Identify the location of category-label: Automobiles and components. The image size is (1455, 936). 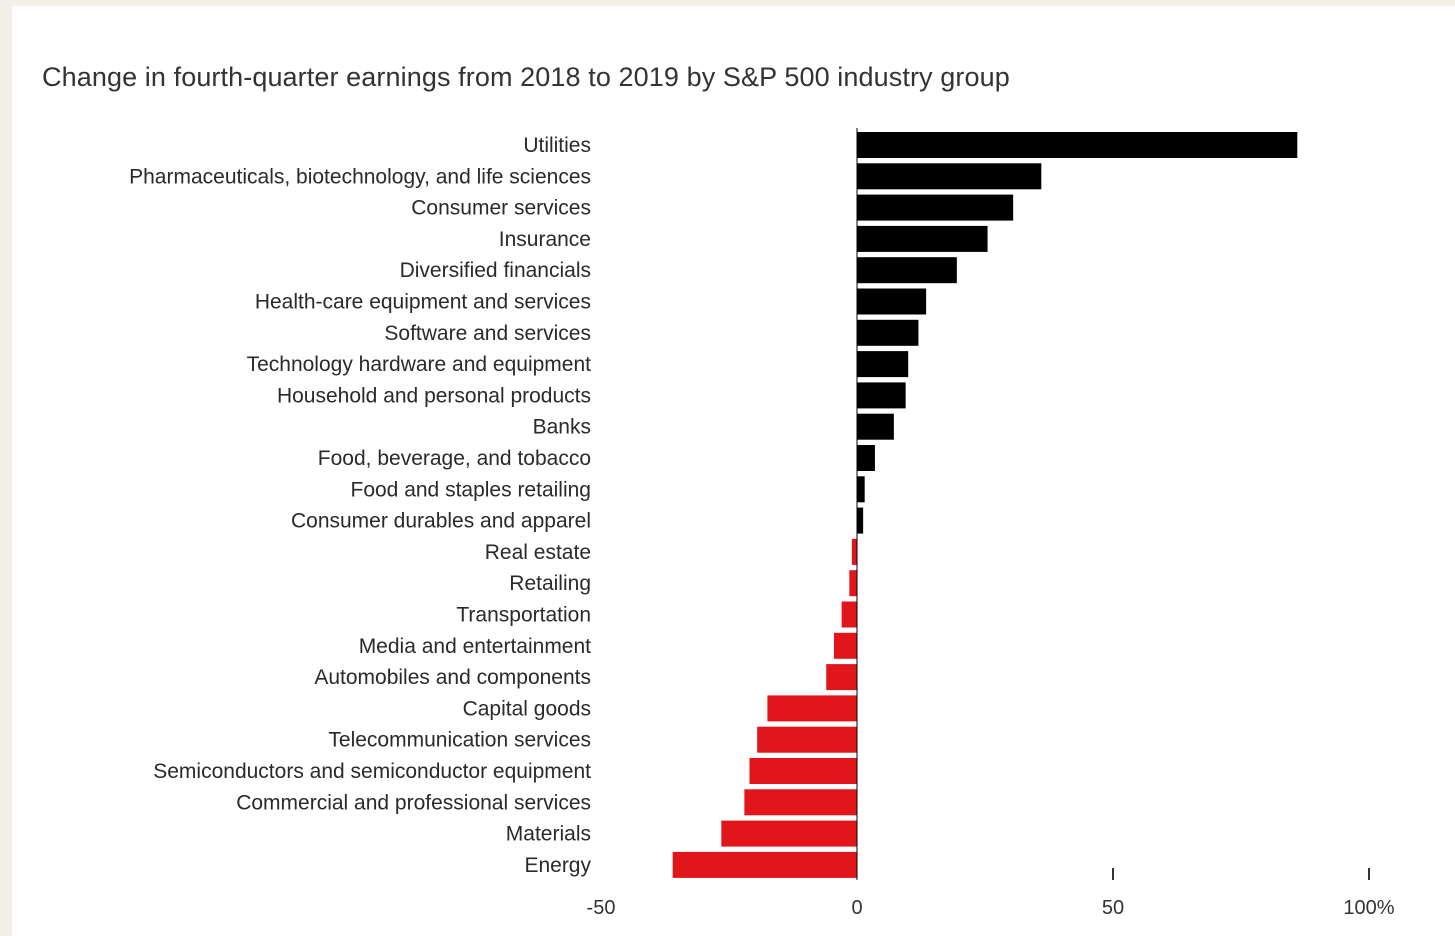
(452, 677).